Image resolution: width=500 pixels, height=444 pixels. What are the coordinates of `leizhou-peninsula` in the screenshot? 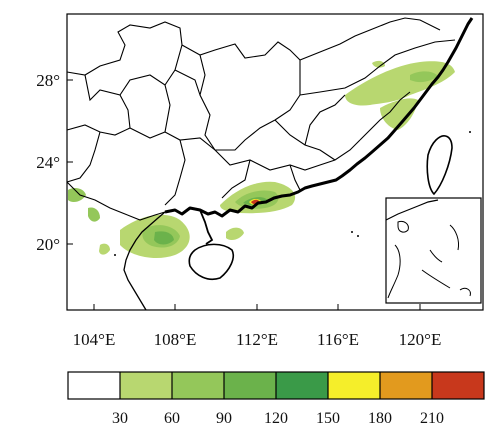 It's located at (206, 227).